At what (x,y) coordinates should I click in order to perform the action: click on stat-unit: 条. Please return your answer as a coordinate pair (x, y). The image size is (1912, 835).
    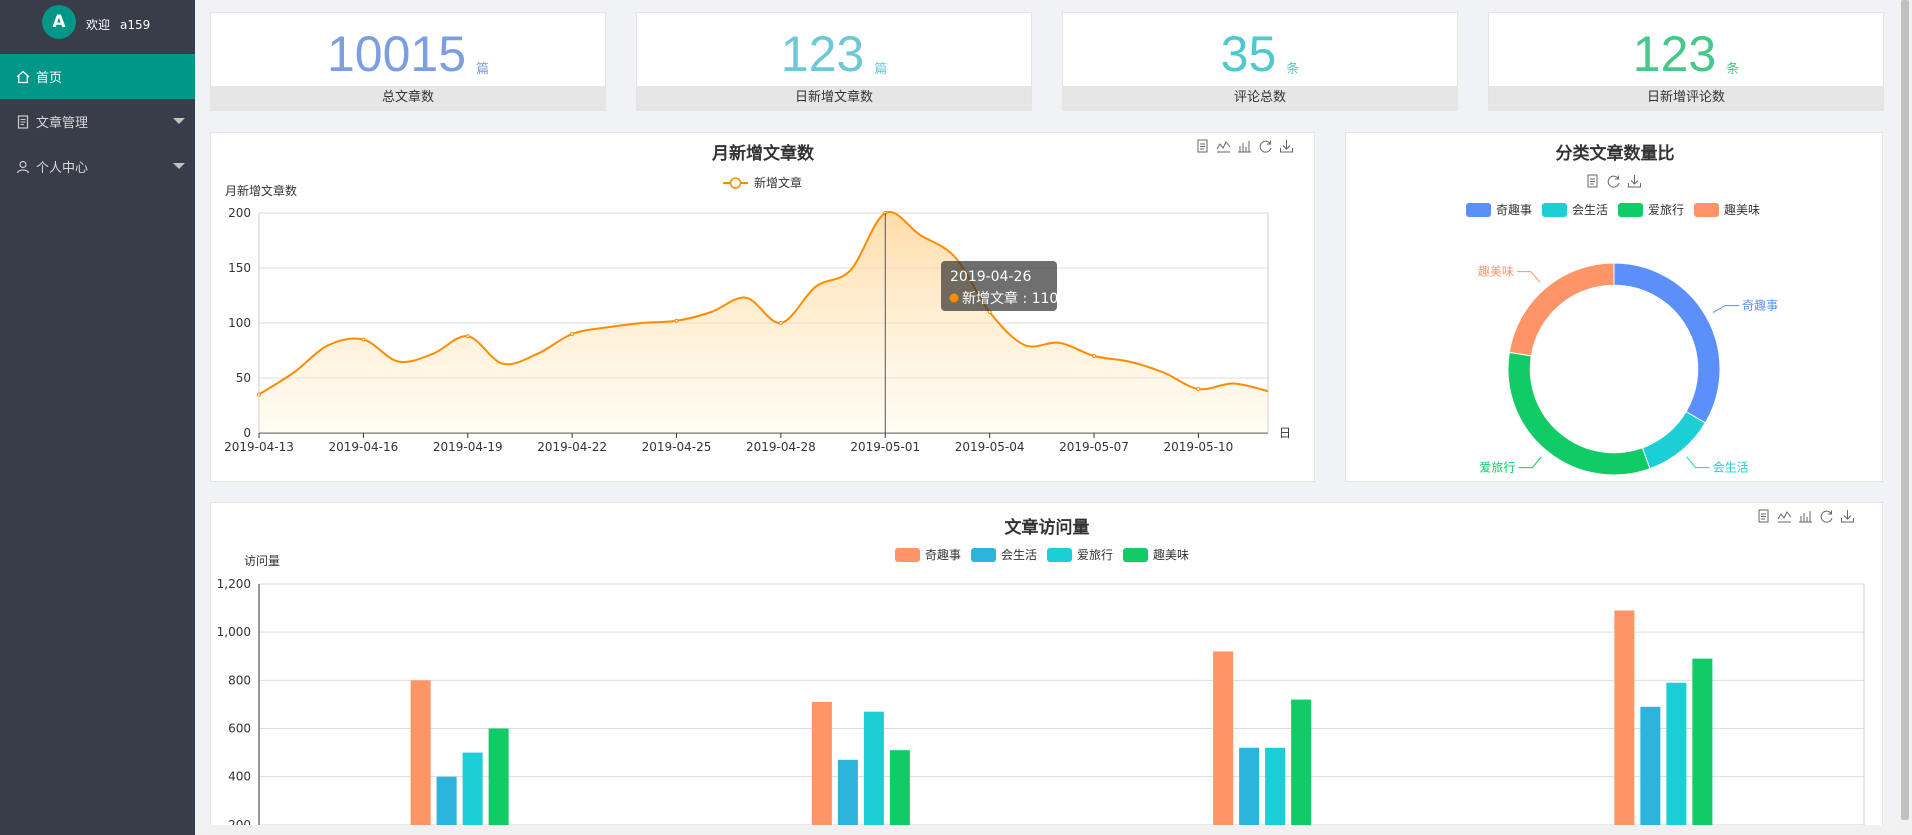
    Looking at the image, I should click on (1293, 69).